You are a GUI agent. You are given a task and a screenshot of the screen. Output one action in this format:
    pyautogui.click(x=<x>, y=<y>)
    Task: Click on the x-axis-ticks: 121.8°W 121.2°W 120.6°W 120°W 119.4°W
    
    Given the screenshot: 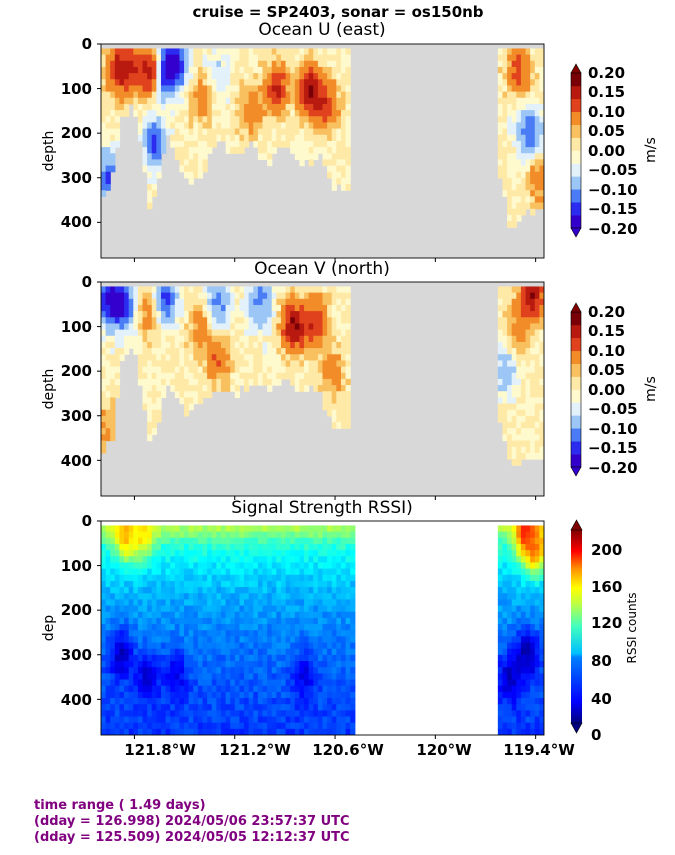 What is the action you would take?
    pyautogui.click(x=349, y=750)
    